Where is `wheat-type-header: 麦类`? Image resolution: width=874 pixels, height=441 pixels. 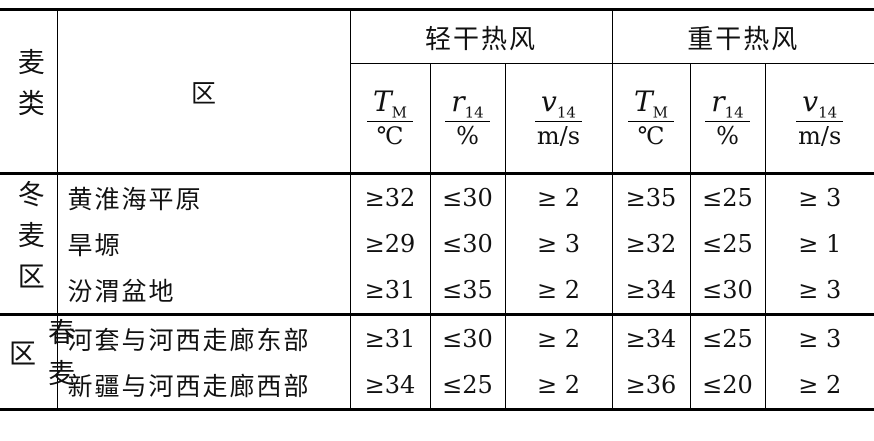
wheat-type-header: 麦类 is located at coordinates (29, 91).